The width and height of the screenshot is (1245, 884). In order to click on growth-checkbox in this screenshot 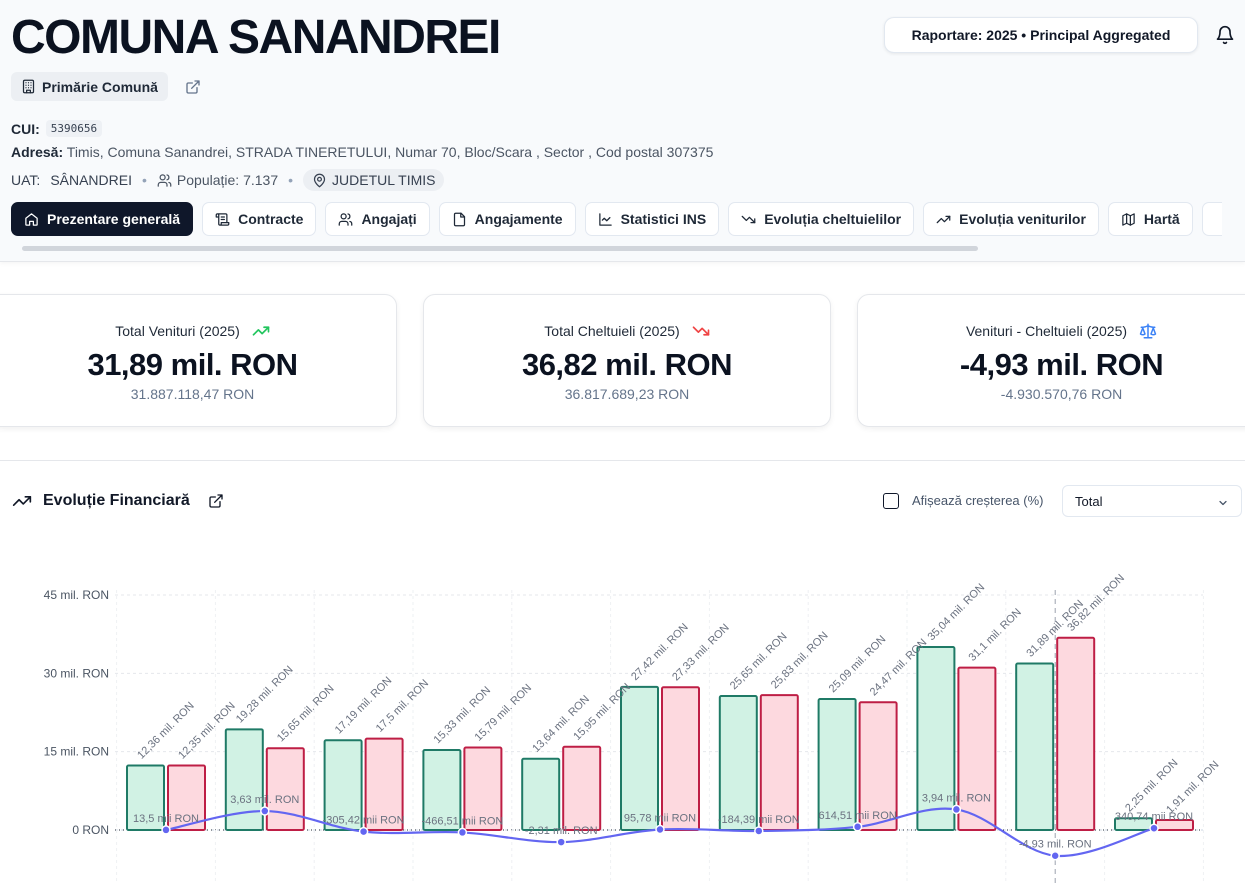, I will do `click(891, 501)`.